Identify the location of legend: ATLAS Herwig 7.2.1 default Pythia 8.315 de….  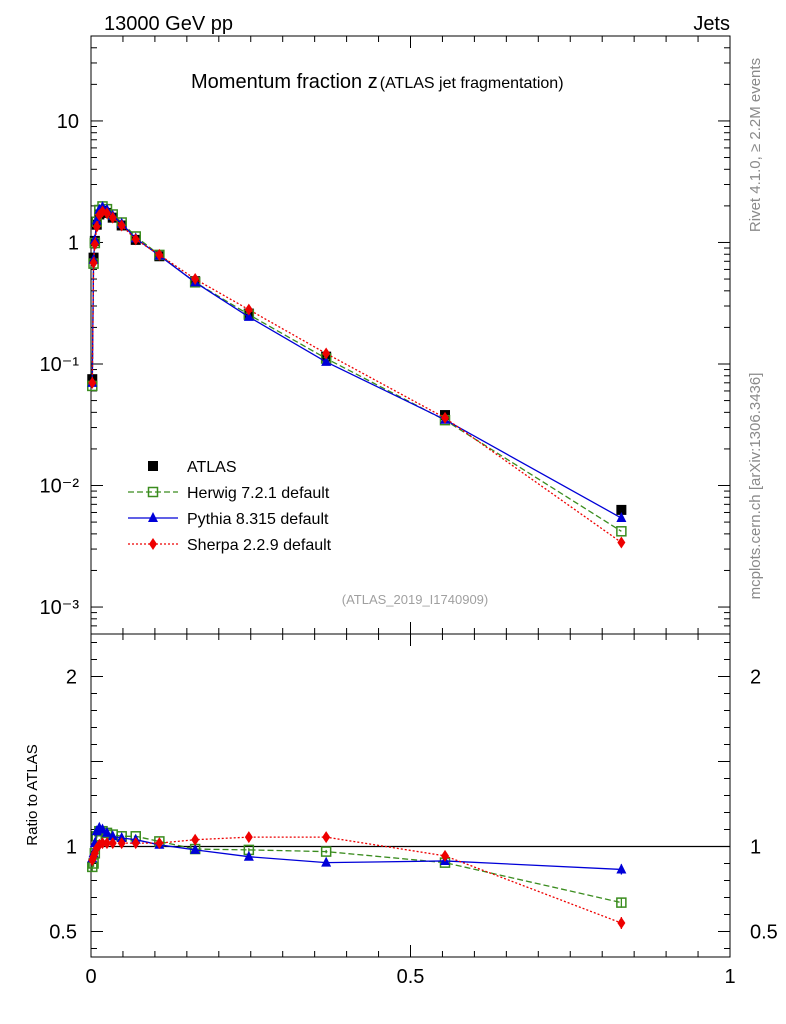
(230, 506).